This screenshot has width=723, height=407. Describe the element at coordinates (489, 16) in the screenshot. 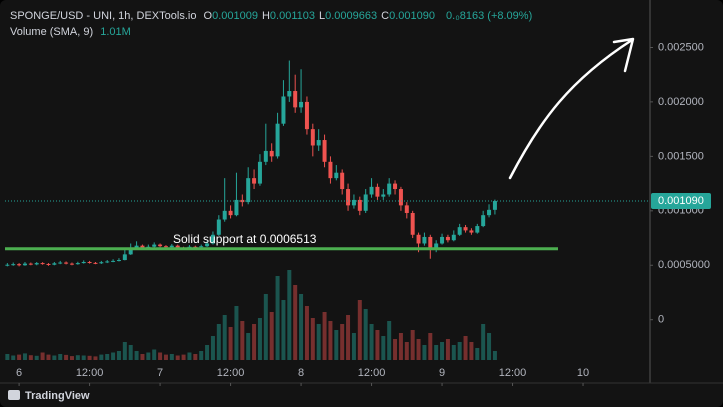

I see `change: 0.₀8163 (+8.09%)` at that location.